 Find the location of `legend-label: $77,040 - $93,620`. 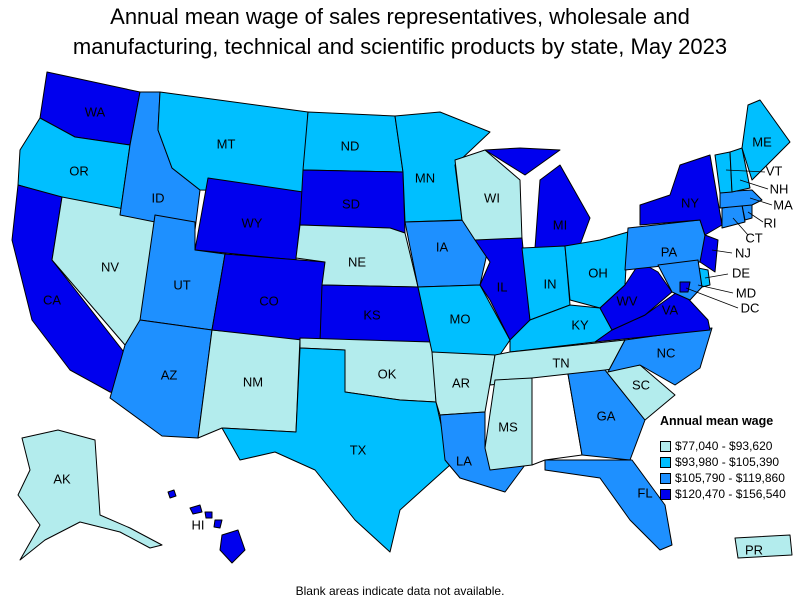

legend-label: $77,040 - $93,620 is located at coordinates (724, 446).